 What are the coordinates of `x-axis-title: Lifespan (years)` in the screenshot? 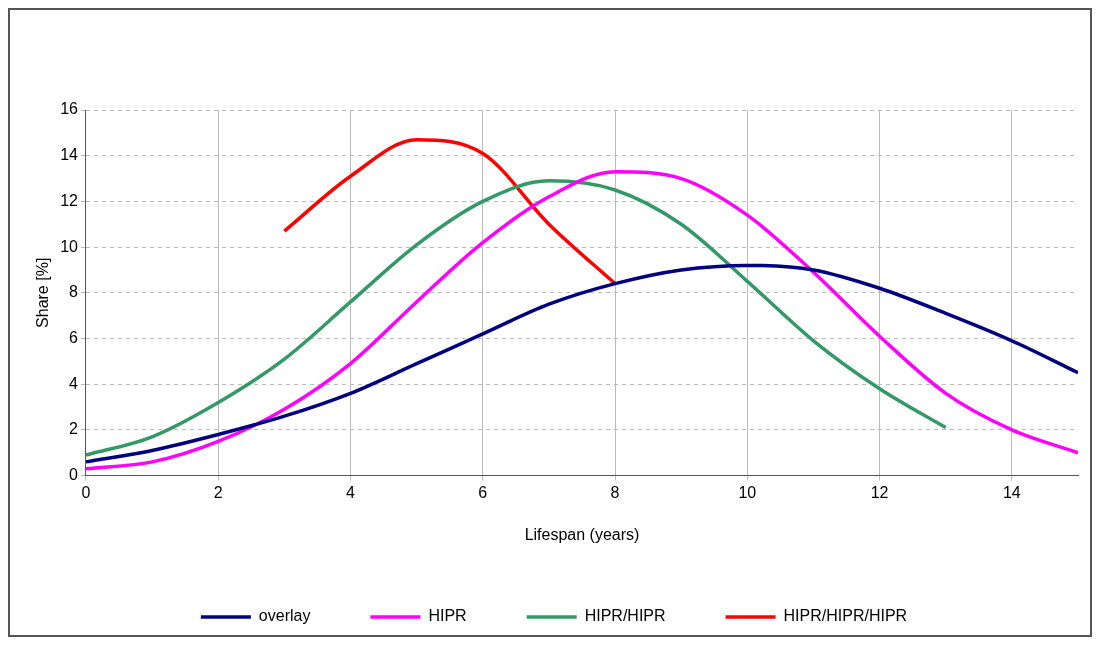 It's located at (582, 534).